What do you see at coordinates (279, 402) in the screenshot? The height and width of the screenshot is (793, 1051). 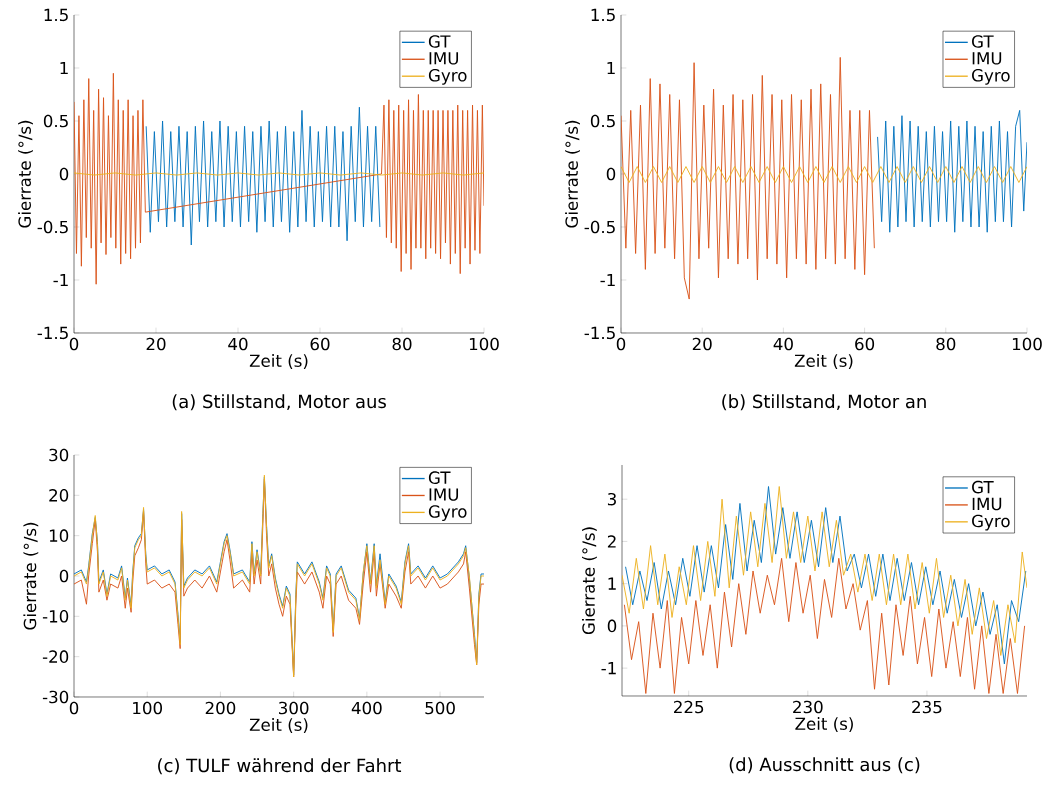 I see `text: (a) Stillstand, Motor aus` at bounding box center [279, 402].